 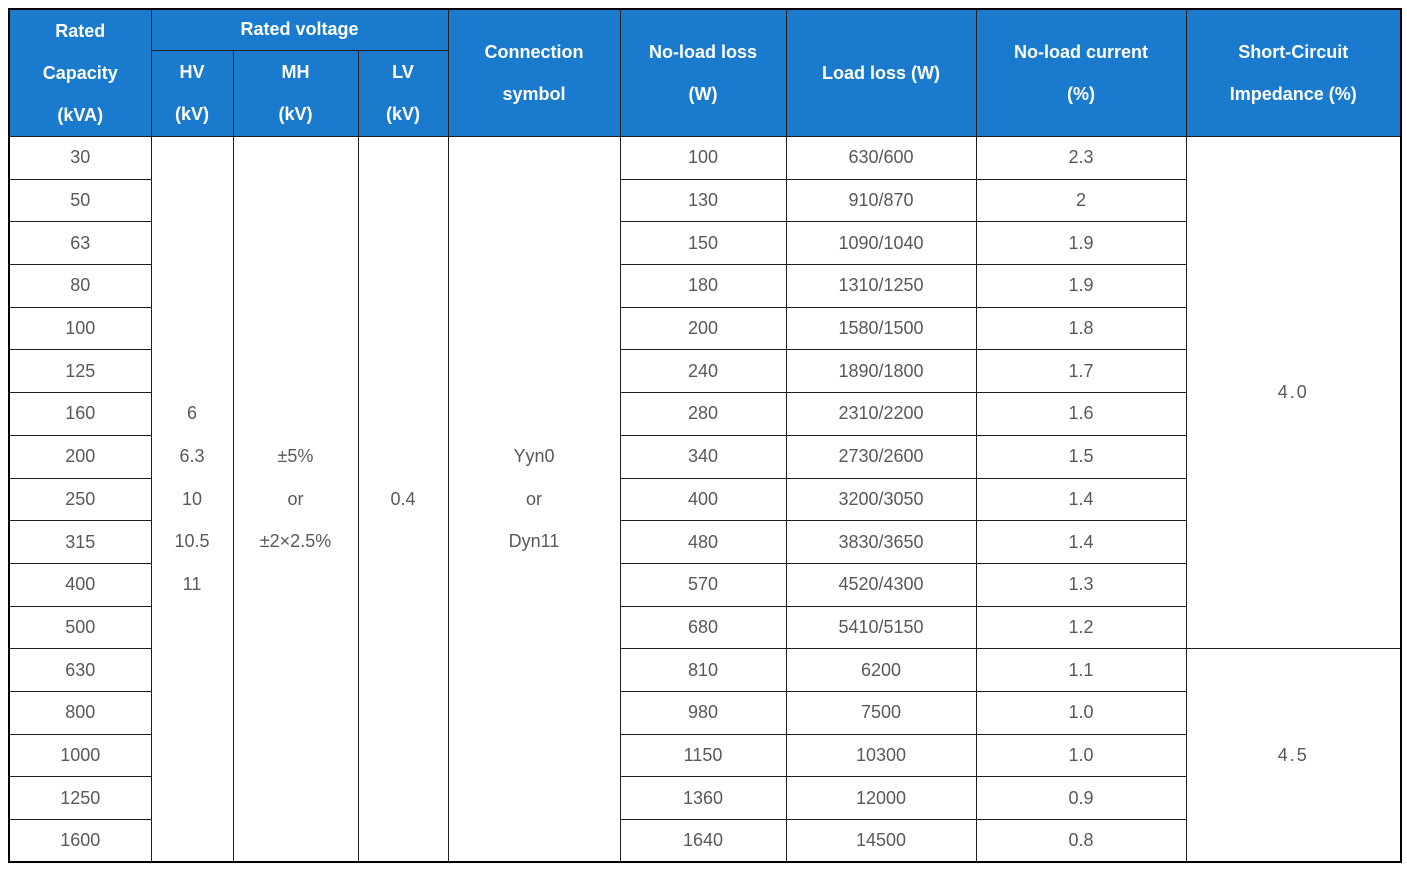 What do you see at coordinates (80, 841) in the screenshot?
I see `capacity-cell: 1600` at bounding box center [80, 841].